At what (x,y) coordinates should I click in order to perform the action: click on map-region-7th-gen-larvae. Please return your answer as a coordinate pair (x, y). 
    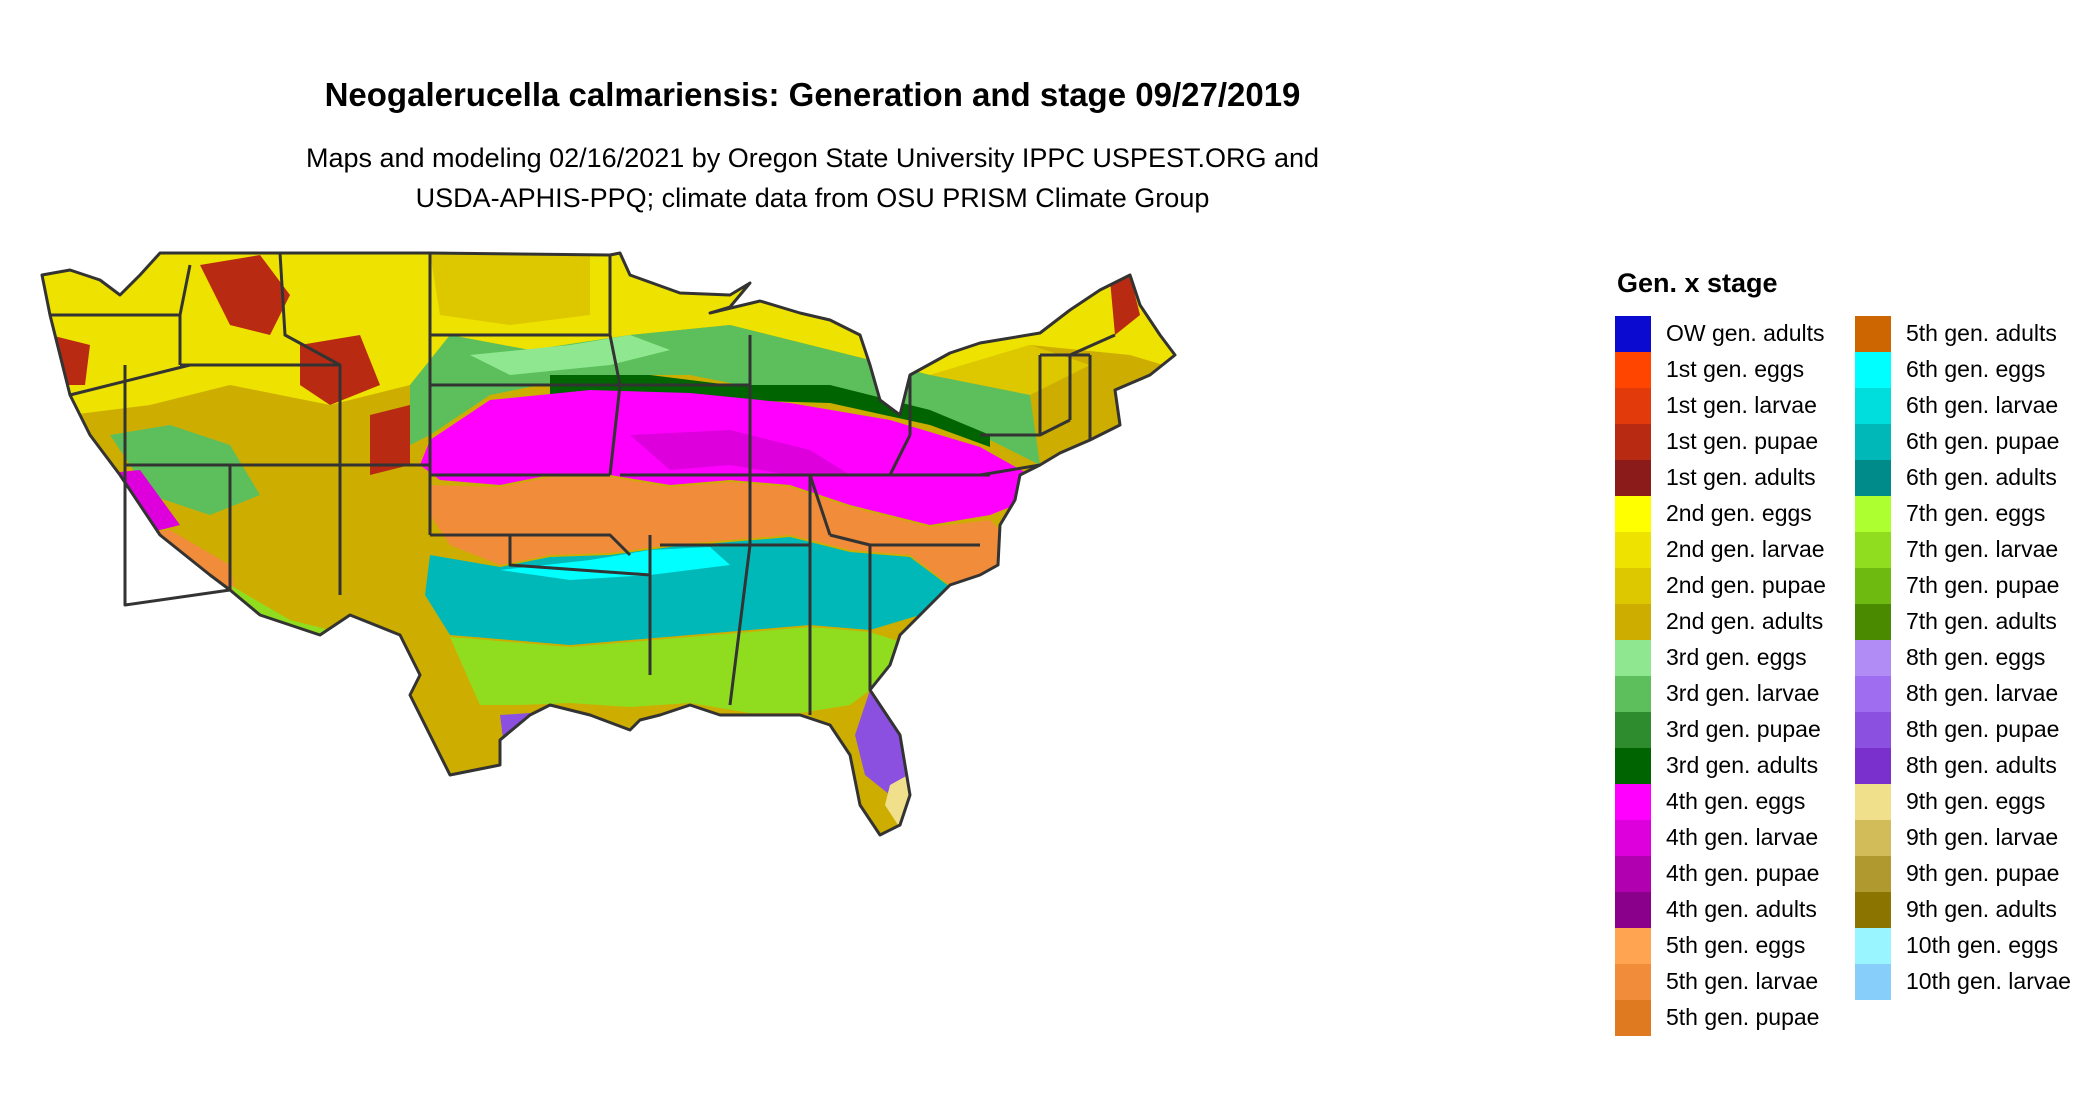
    Looking at the image, I should click on (570, 649).